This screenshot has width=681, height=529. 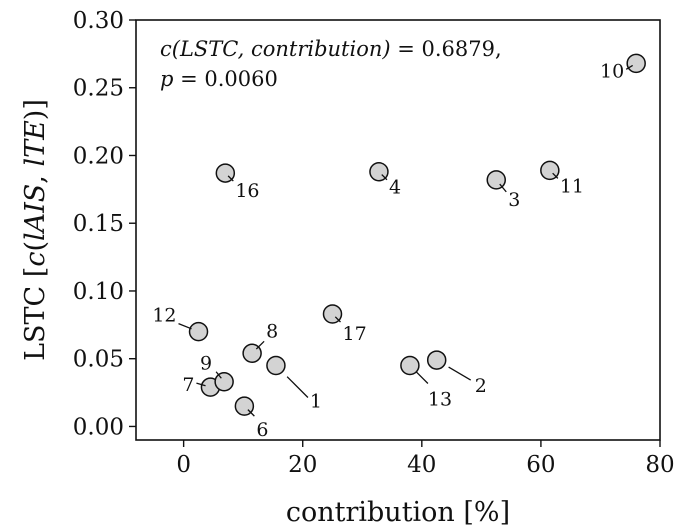 What do you see at coordinates (219, 79) in the screenshot?
I see `annotation-line-2: p = 0.0060` at bounding box center [219, 79].